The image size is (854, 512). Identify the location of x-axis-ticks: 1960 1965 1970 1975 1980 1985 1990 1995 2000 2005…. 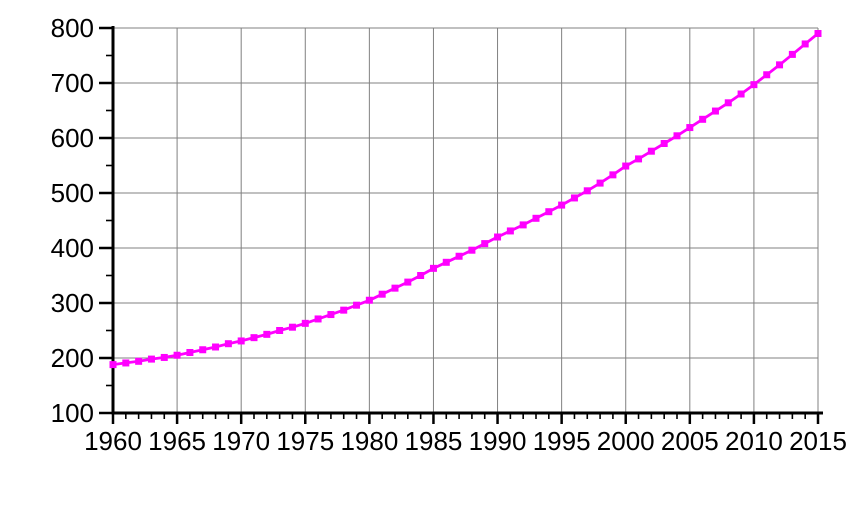
(465, 434).